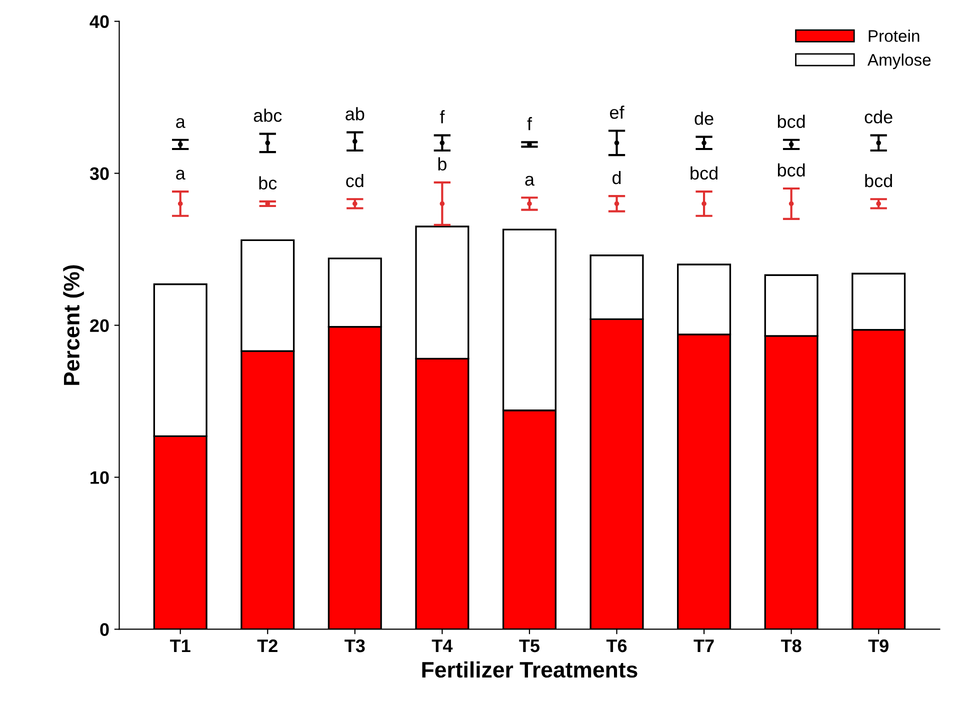  I want to click on y-axis-title: Percent (%), so click(73, 325).